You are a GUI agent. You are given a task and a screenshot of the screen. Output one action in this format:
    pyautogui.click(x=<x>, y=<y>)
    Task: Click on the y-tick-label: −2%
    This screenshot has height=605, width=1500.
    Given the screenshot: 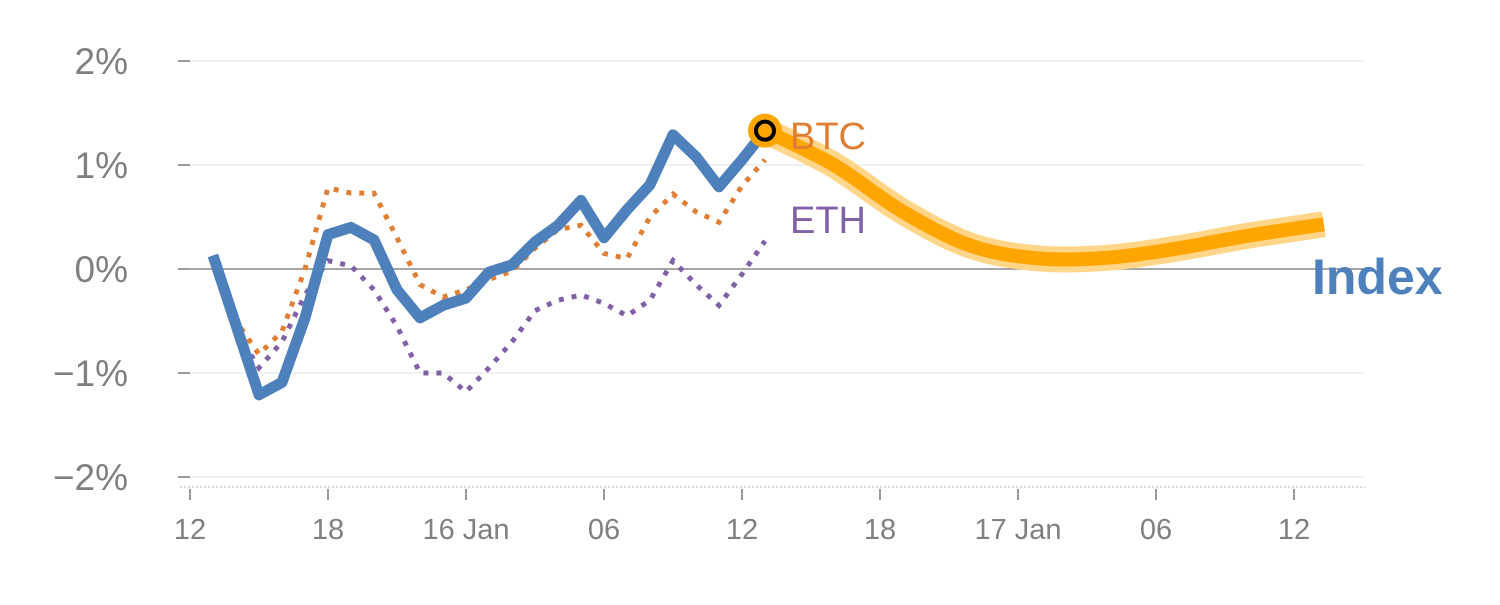 What is the action you would take?
    pyautogui.click(x=90, y=477)
    